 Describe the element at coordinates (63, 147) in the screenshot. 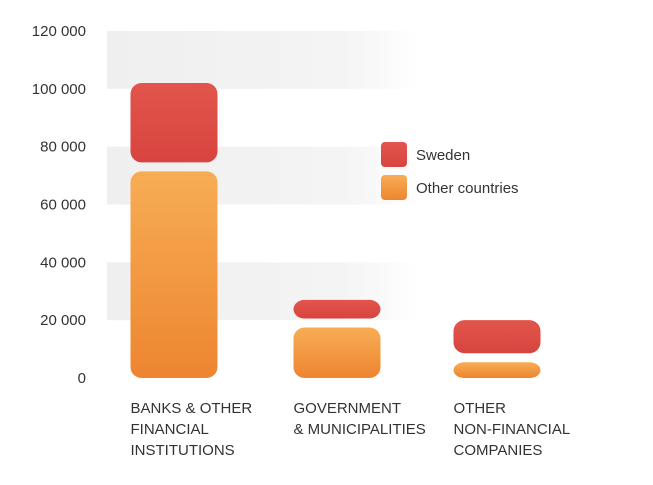

I see `y-tick-label: 80 000` at that location.